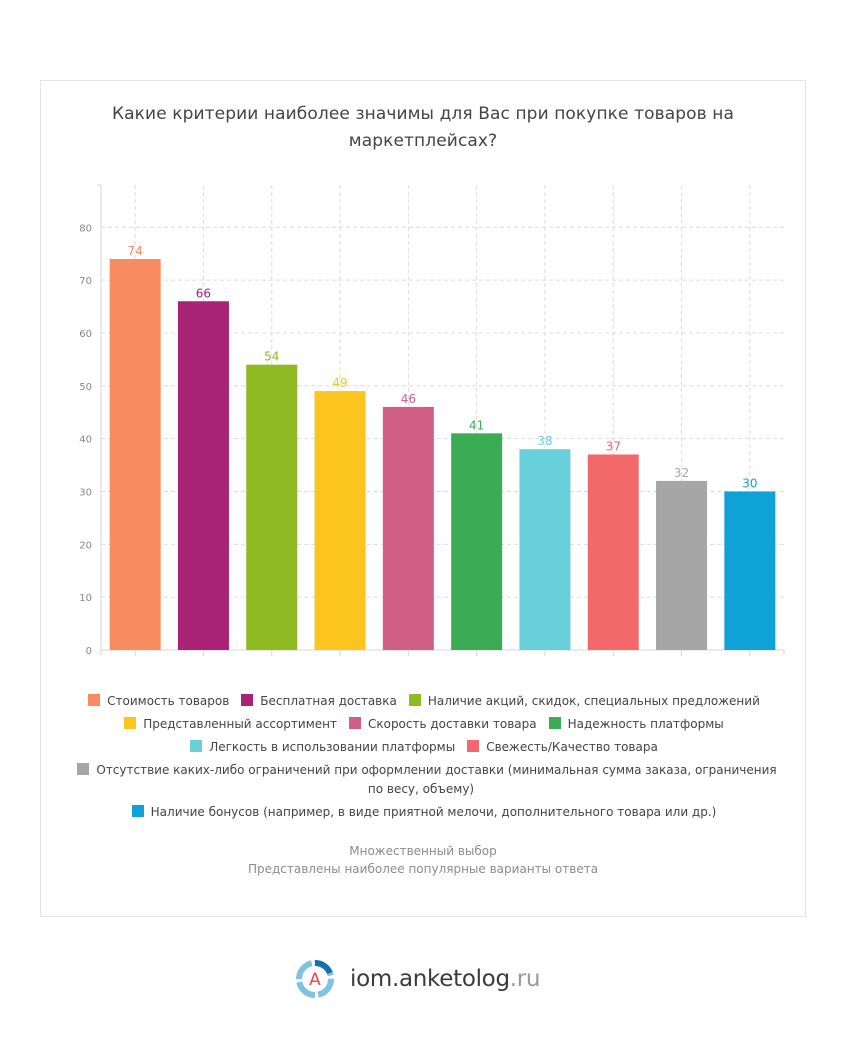 The height and width of the screenshot is (1041, 848). I want to click on legend-label: Свежесть/Качество товара, so click(572, 747).